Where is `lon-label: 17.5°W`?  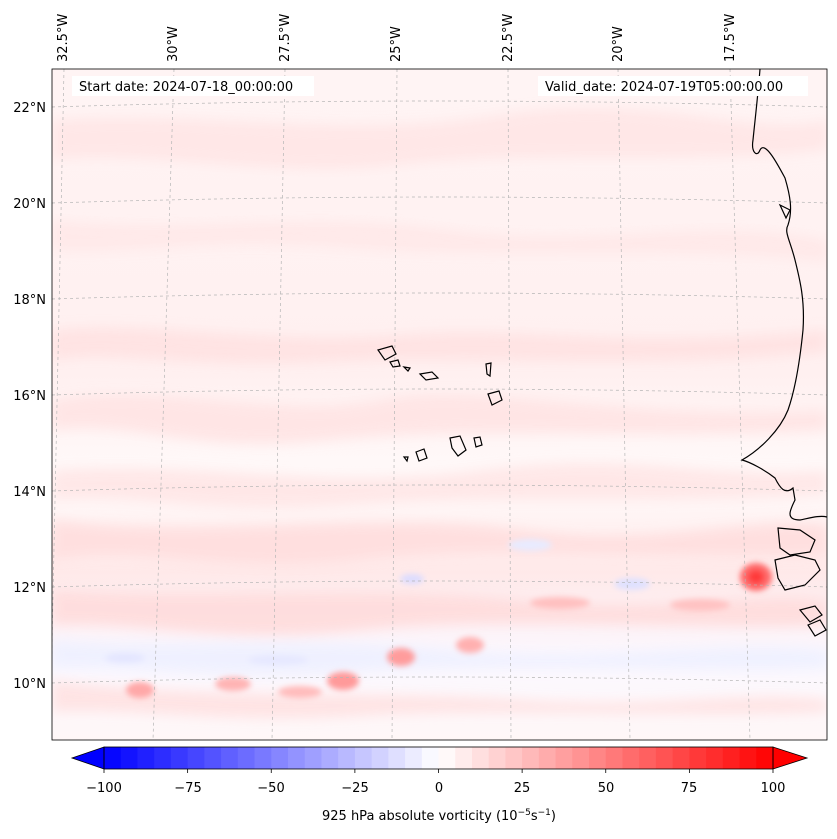
lon-label: 17.5°W is located at coordinates (730, 38).